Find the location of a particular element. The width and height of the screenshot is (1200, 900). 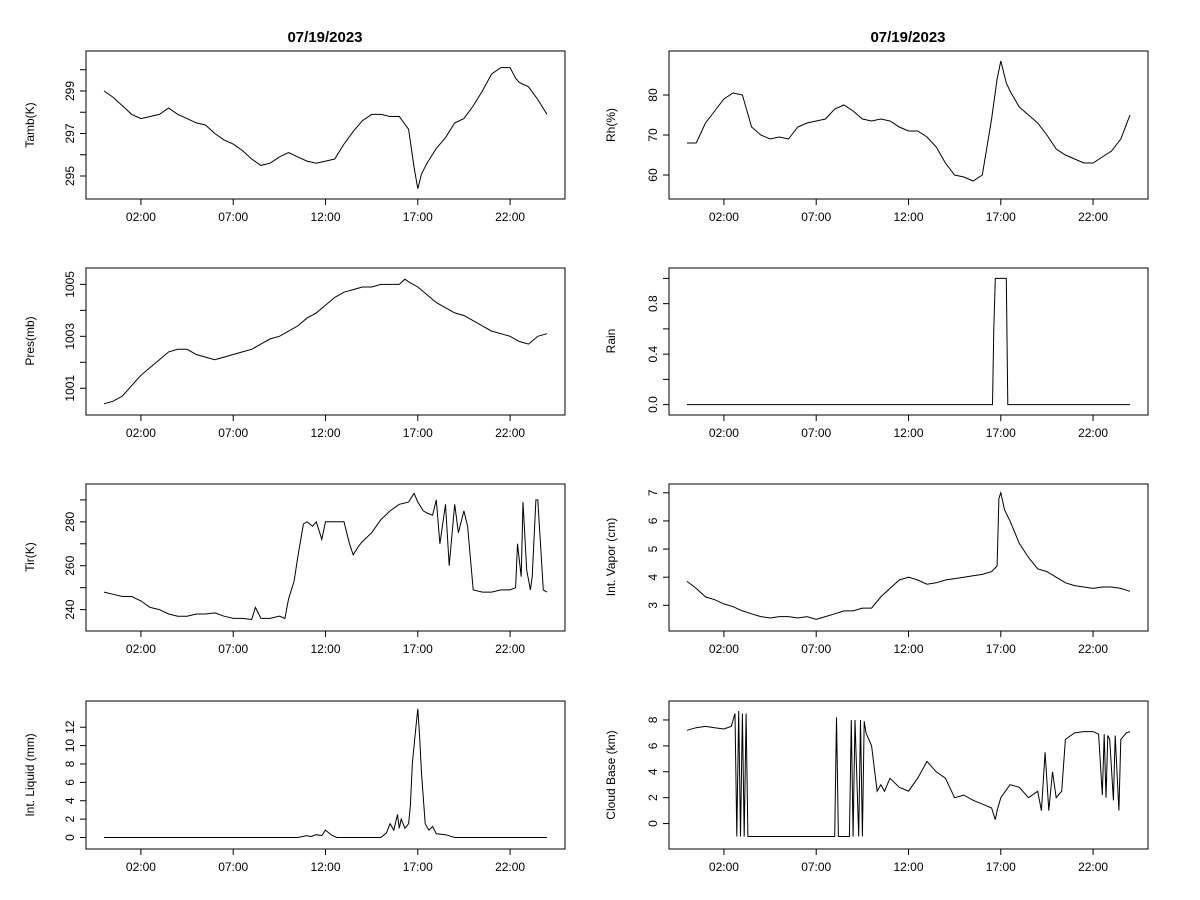

panel-cloud-base-ytick-label: 0 is located at coordinates (653, 823).